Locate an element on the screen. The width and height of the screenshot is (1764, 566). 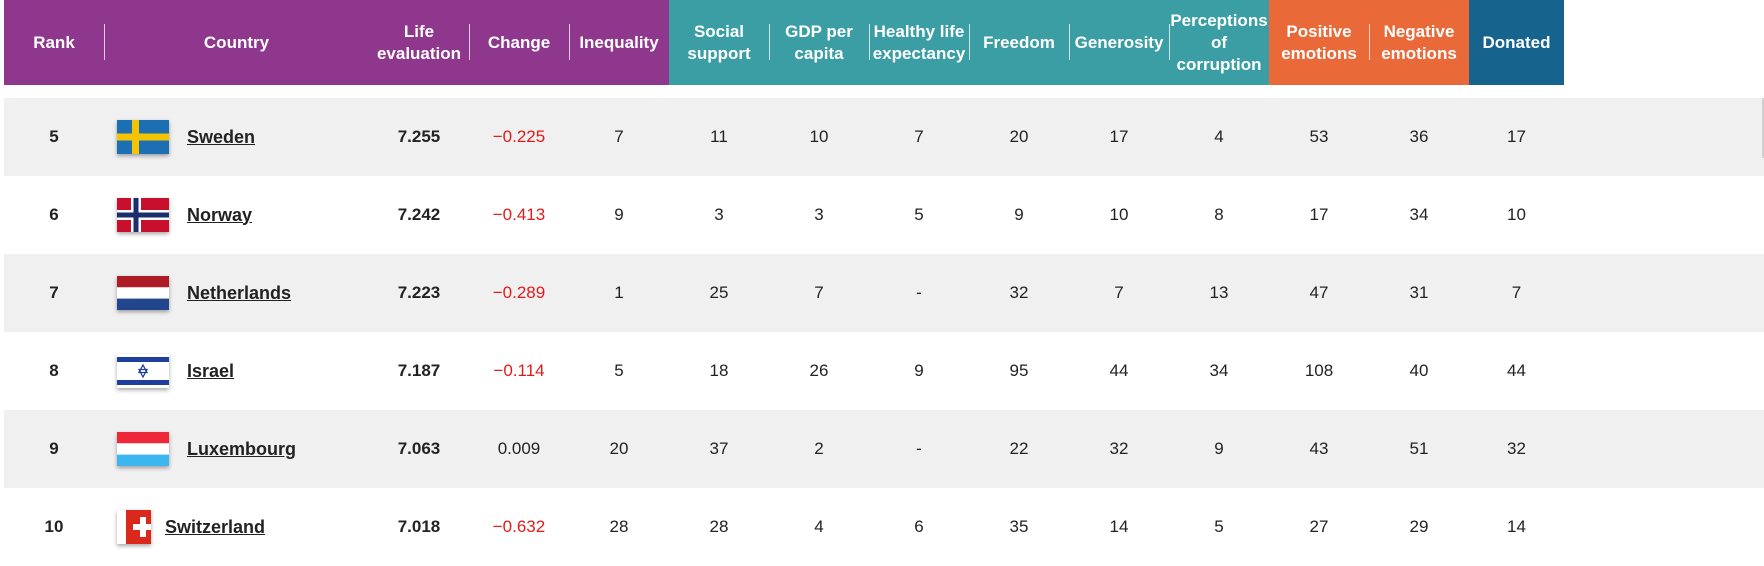
rank-value: 6 is located at coordinates (54, 214).